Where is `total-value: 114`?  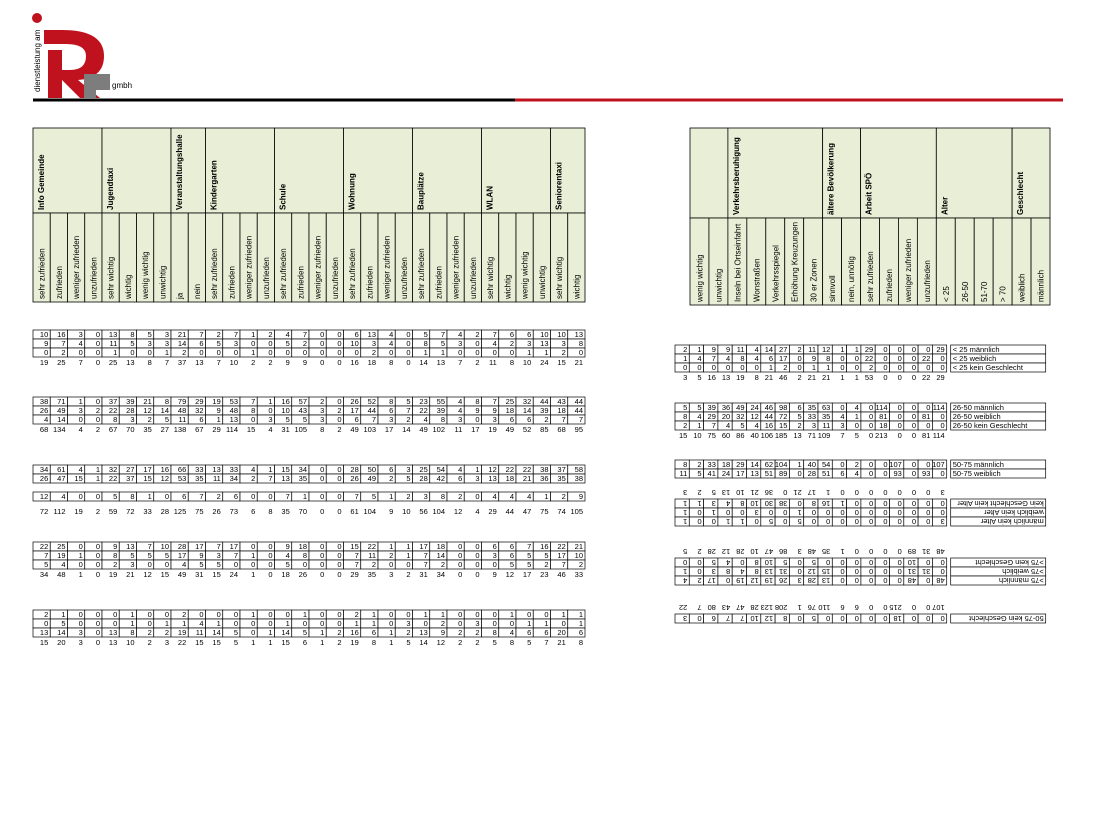 total-value: 114 is located at coordinates (939, 435).